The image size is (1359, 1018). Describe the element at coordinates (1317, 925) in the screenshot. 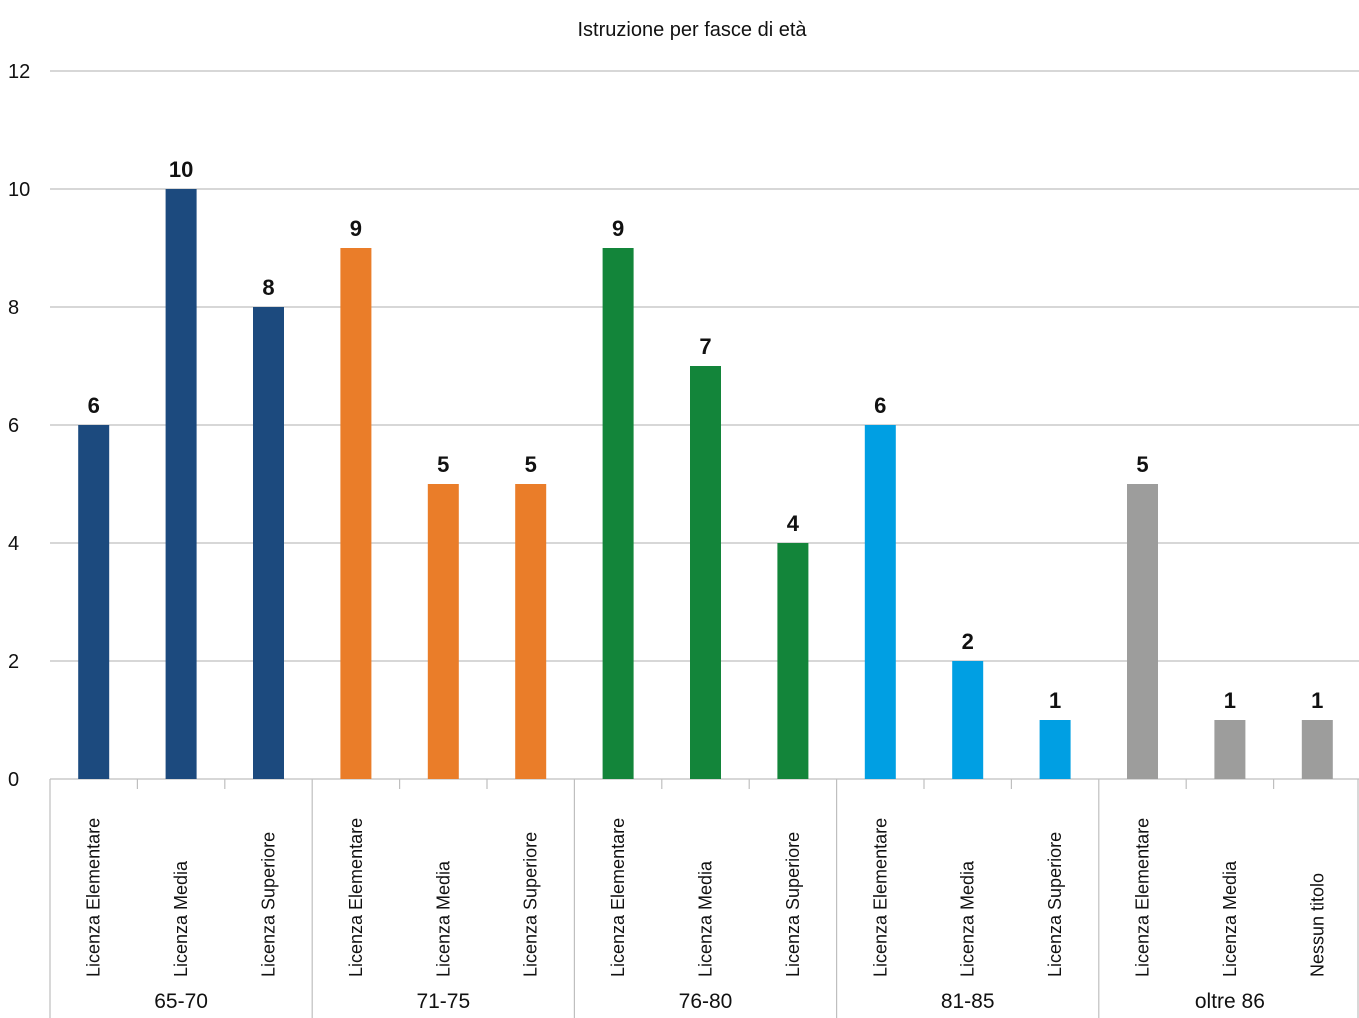

I see `category-label: Nessun titolo` at that location.